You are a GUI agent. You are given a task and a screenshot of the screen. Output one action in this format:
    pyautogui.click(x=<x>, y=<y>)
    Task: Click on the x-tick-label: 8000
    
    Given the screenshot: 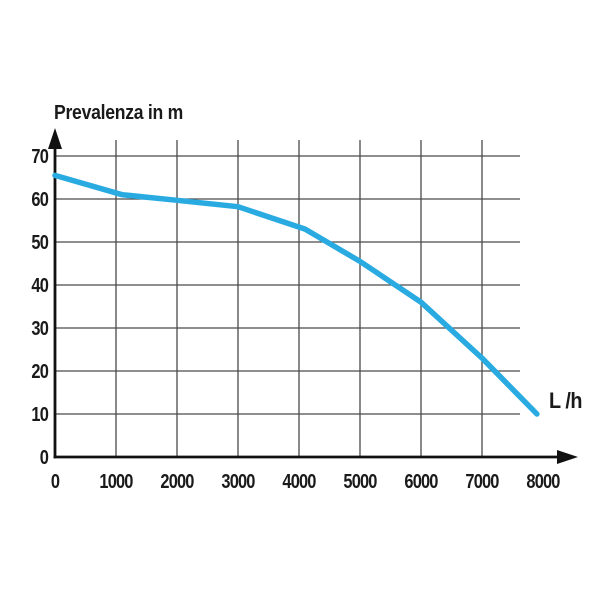 What is the action you would take?
    pyautogui.click(x=543, y=480)
    